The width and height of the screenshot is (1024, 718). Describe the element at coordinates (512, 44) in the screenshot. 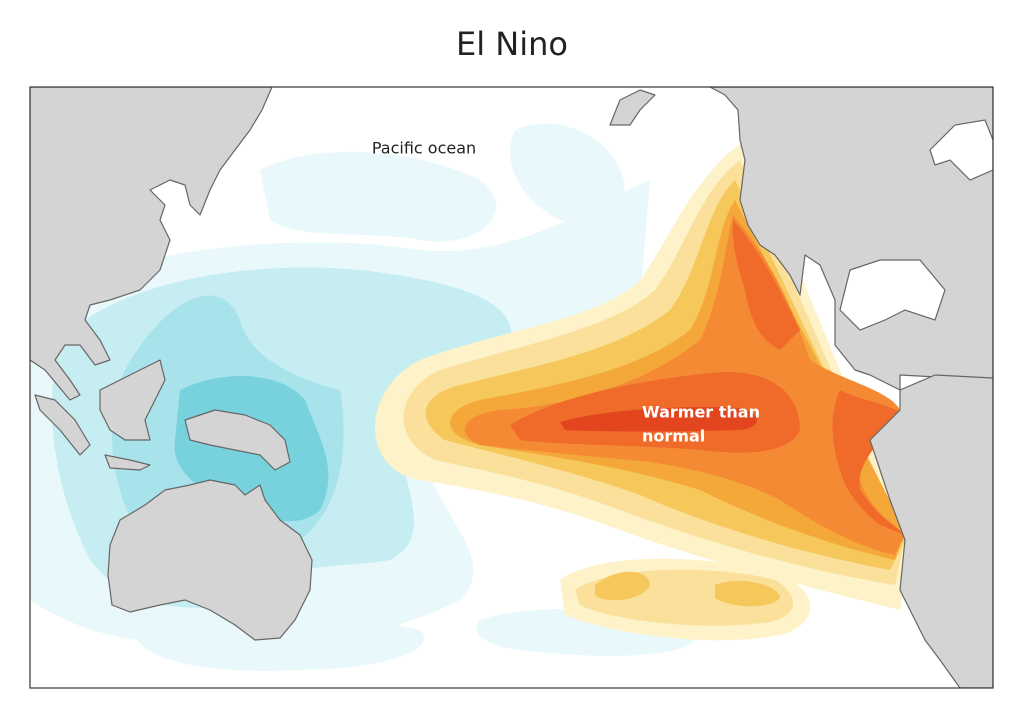

I see `map-title: El Nino` at that location.